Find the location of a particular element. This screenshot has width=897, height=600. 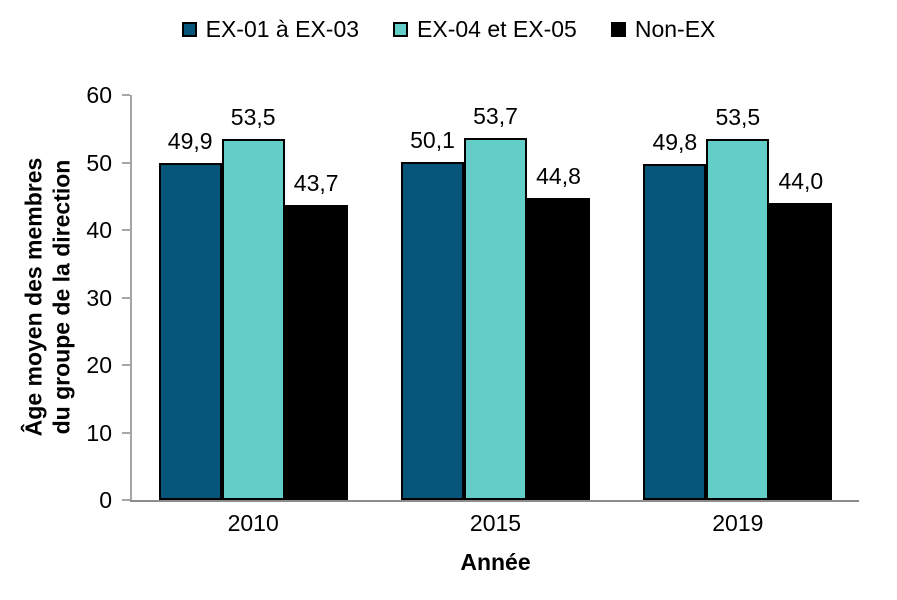

y-tick-label: 50 is located at coordinates (99, 162).